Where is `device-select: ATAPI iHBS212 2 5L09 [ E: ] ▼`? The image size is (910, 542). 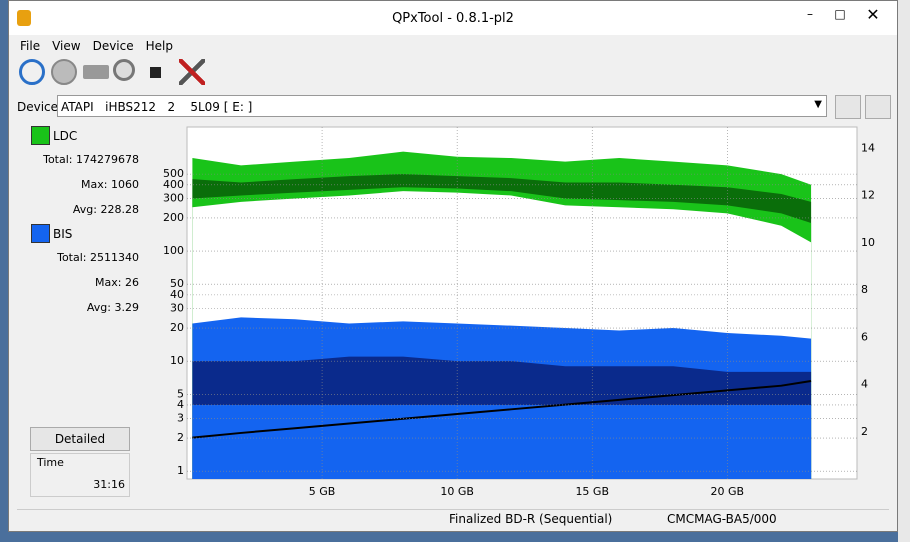 device-select: ATAPI iHBS212 2 5L09 [ E: ] ▼ is located at coordinates (442, 106).